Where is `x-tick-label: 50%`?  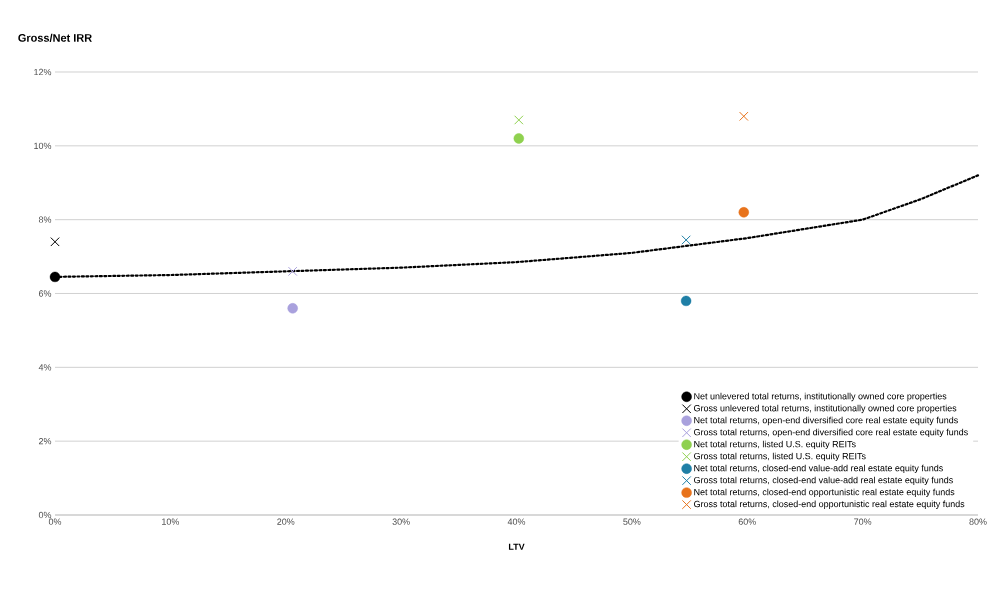 x-tick-label: 50% is located at coordinates (632, 521).